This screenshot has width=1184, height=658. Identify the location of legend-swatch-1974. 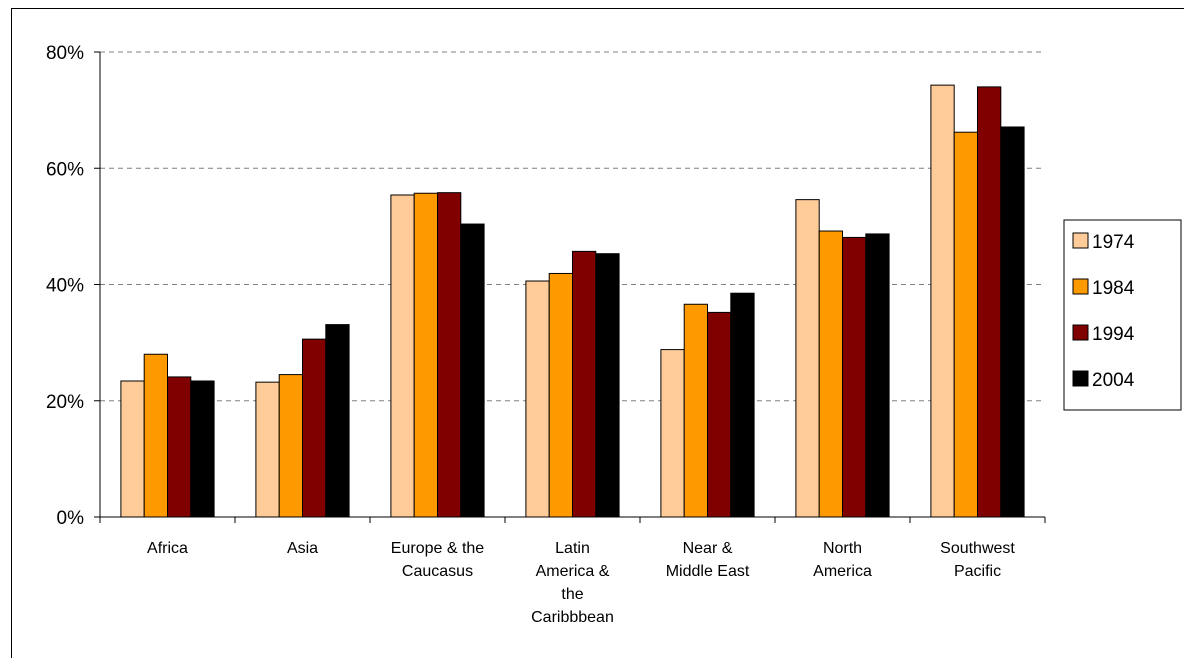
(1080, 240).